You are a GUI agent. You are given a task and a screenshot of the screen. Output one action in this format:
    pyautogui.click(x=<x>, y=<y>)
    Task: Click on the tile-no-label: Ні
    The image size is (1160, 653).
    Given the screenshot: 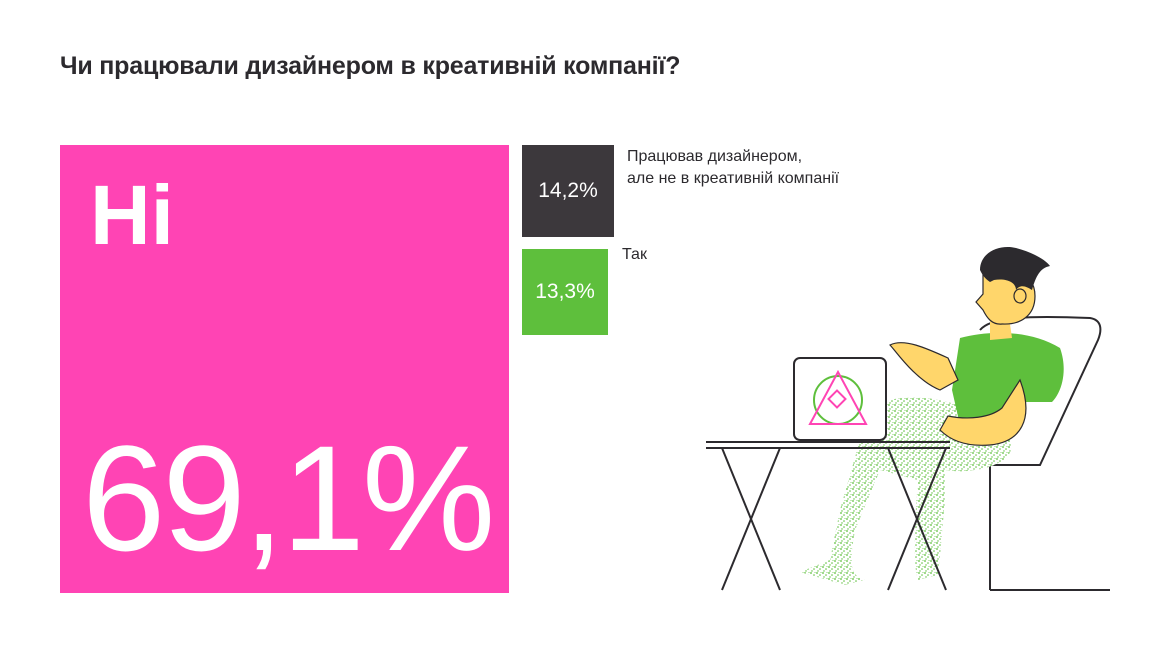 What is the action you would take?
    pyautogui.click(x=132, y=215)
    